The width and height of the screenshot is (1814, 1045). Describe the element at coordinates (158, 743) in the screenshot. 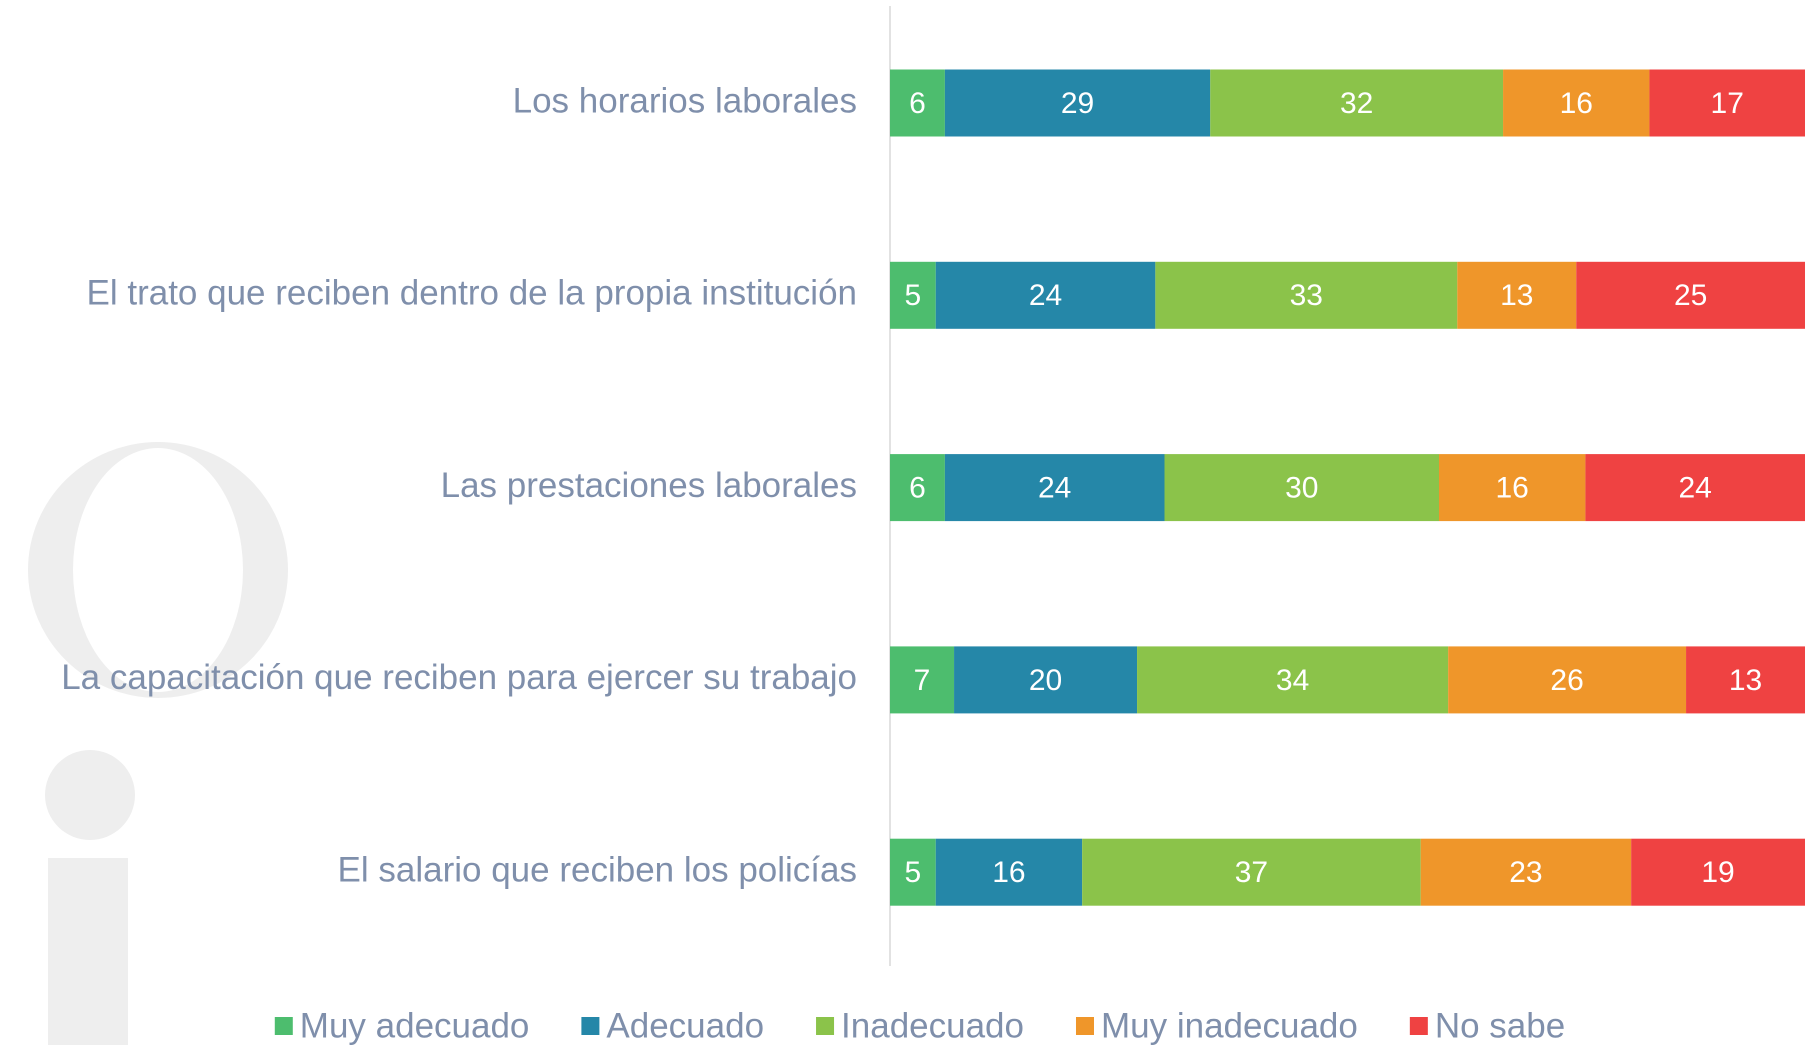

I see `watermark` at that location.